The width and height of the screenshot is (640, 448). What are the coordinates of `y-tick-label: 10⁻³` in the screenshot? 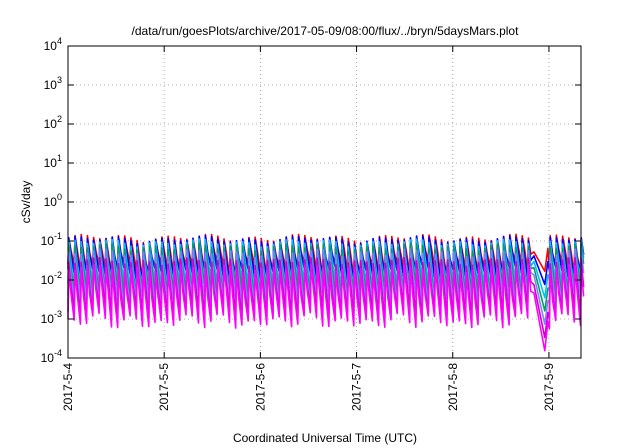 It's located at (51, 317).